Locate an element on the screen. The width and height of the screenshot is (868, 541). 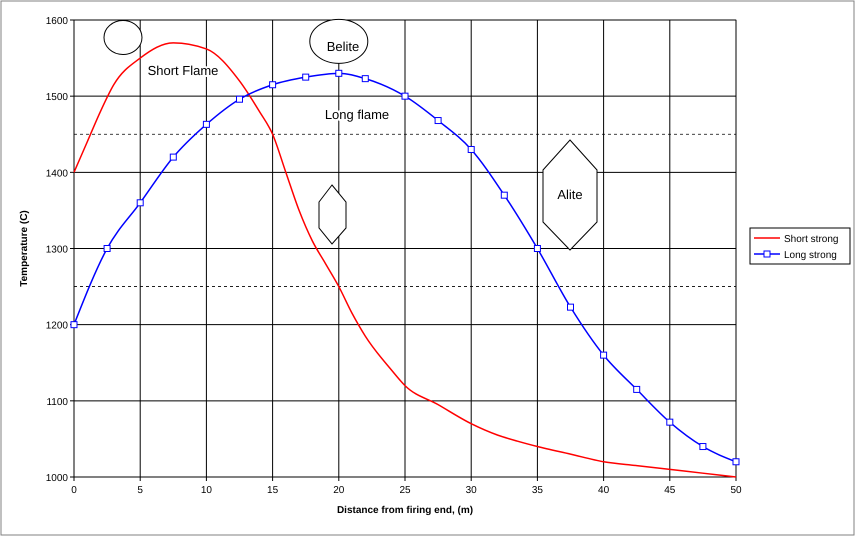
x-tick-label: 10 is located at coordinates (206, 490).